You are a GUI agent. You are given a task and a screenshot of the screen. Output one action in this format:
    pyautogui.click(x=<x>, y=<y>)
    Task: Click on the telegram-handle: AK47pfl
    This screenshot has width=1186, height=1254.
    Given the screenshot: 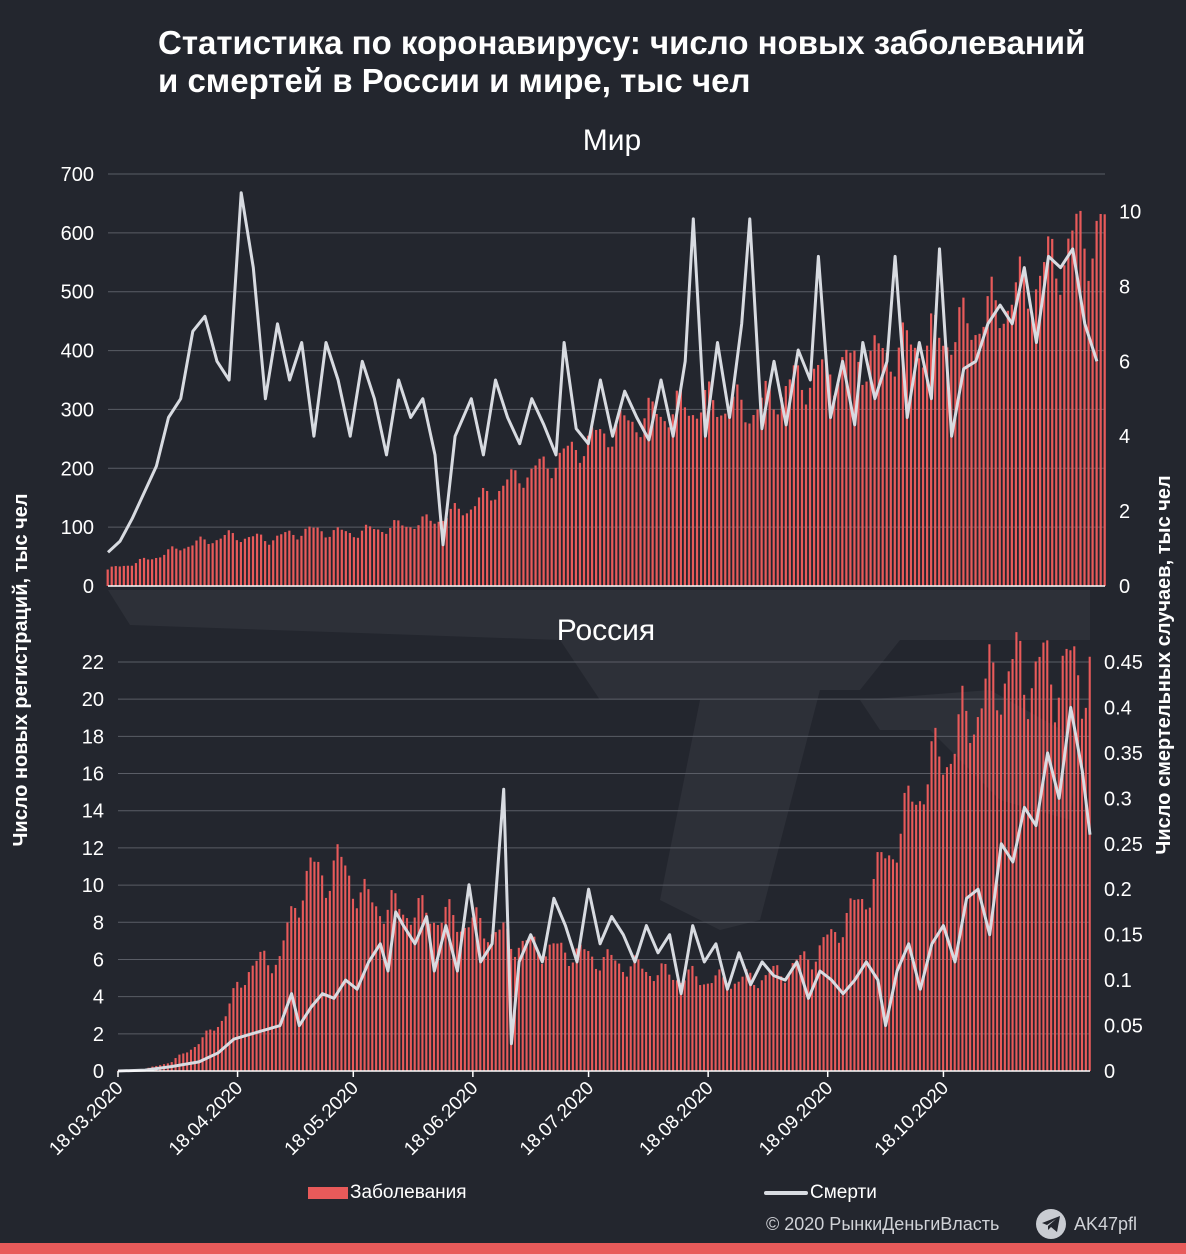 What is the action you would take?
    pyautogui.click(x=1106, y=1224)
    